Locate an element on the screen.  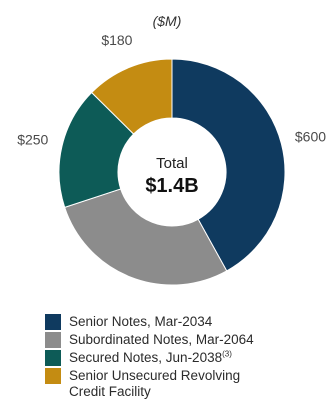
chart-units-subtitle: ($M) is located at coordinates (167, 21).